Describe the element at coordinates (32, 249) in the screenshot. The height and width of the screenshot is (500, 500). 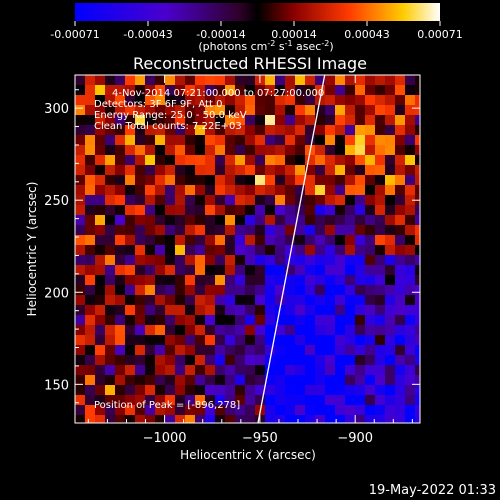
I see `y-axis-label: Heliocentric Y (arcsec)` at that location.